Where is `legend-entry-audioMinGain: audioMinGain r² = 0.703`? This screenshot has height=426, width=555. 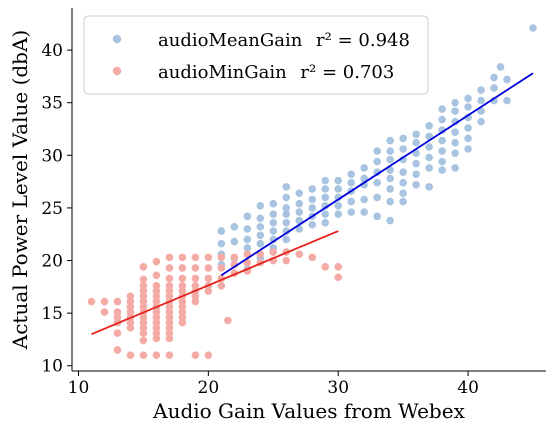 legend-entry-audioMinGain: audioMinGain r² = 0.703 is located at coordinates (253, 72).